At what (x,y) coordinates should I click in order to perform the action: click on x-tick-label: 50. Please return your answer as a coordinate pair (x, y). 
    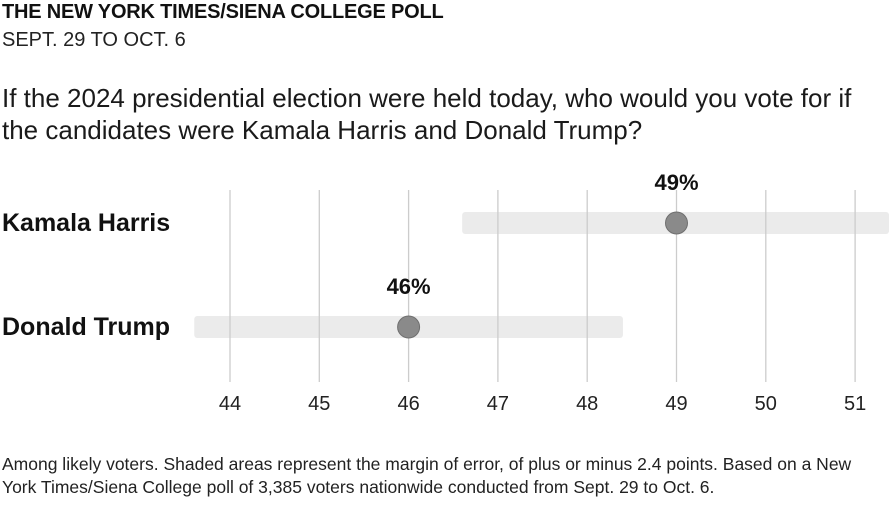
    Looking at the image, I should click on (766, 404).